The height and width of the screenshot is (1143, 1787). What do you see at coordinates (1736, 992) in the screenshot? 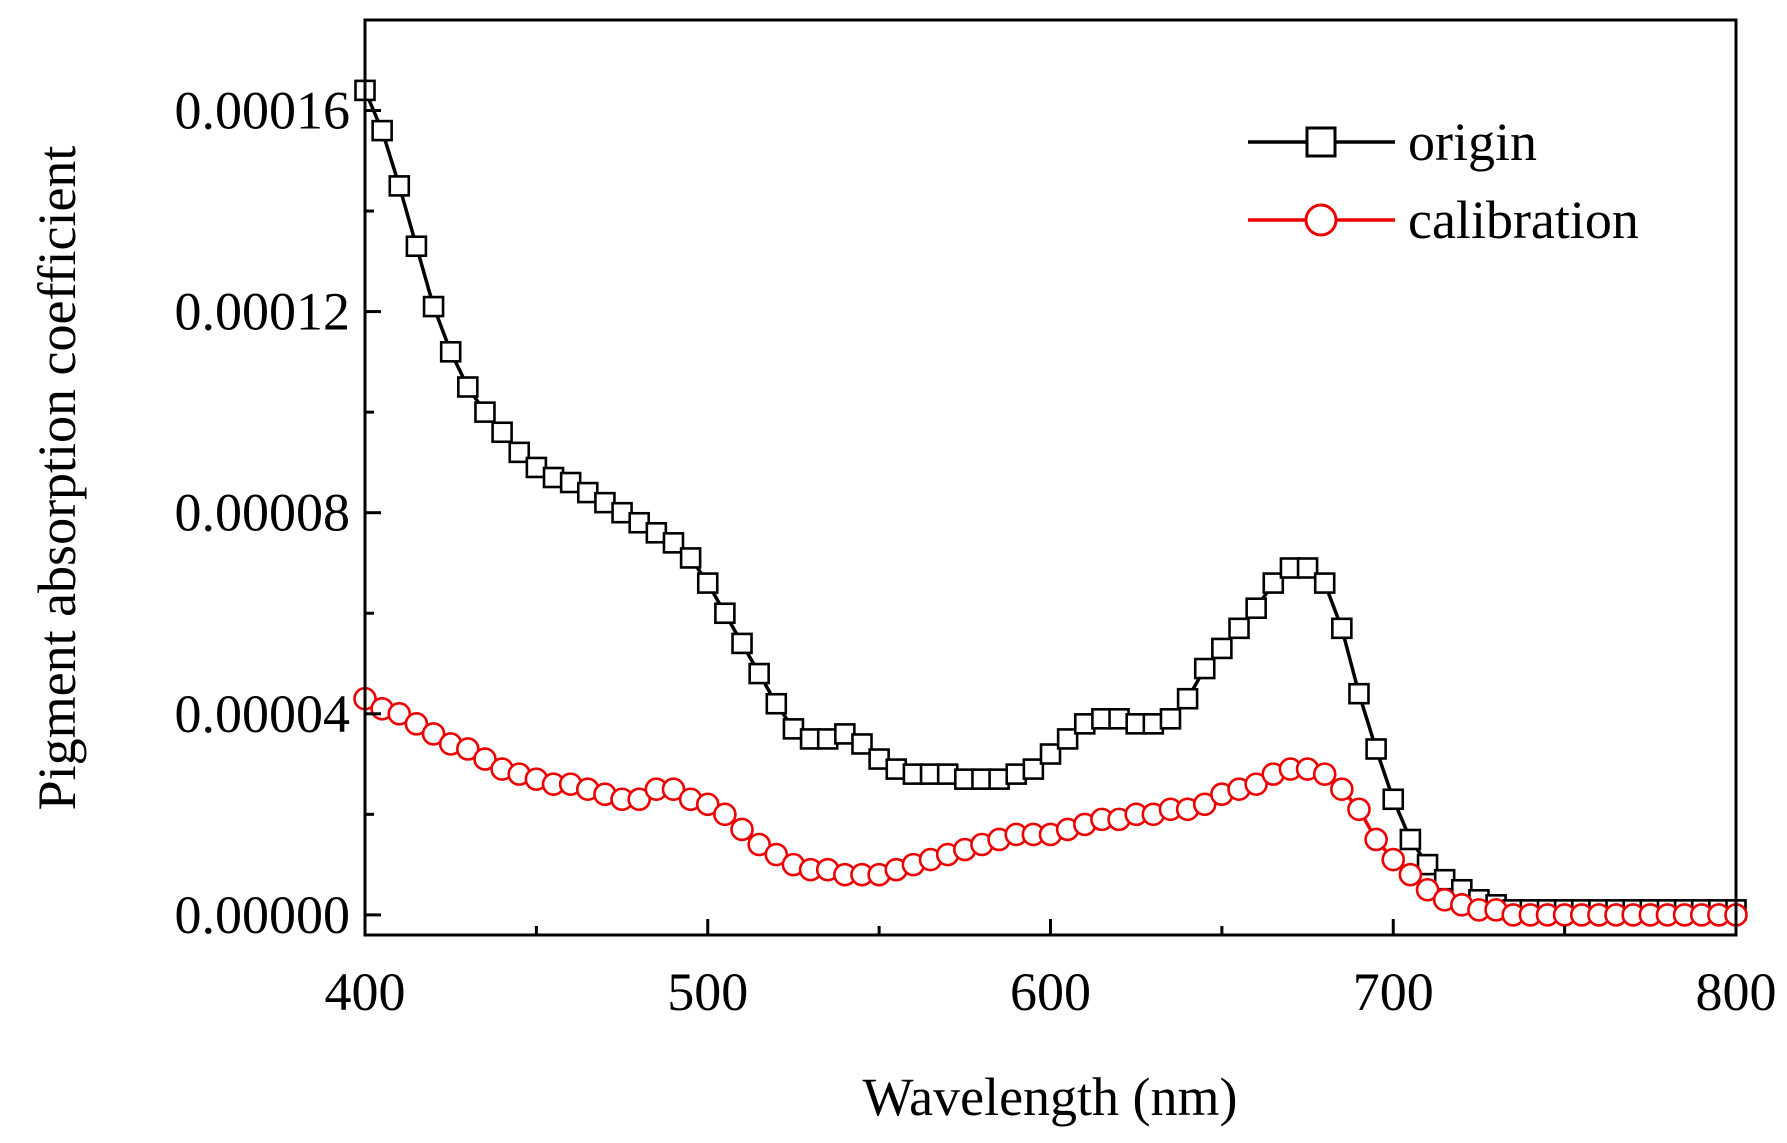
I see `x-tick-label: 800` at bounding box center [1736, 992].